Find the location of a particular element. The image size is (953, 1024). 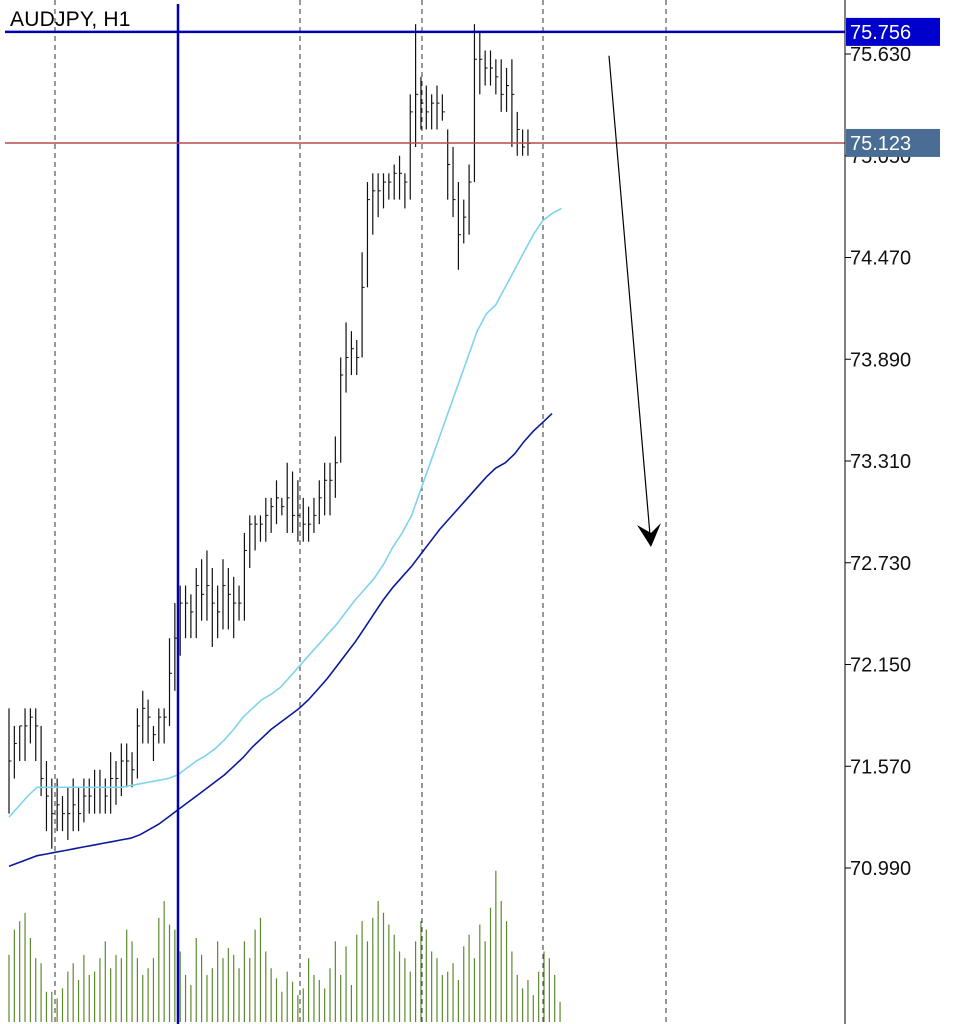

svg-text: 75.123 is located at coordinates (880, 144).